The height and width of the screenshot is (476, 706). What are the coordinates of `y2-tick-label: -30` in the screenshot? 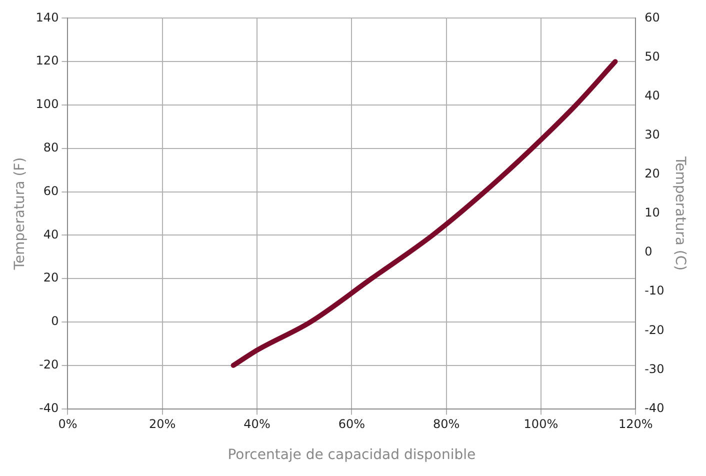 It's located at (654, 369).